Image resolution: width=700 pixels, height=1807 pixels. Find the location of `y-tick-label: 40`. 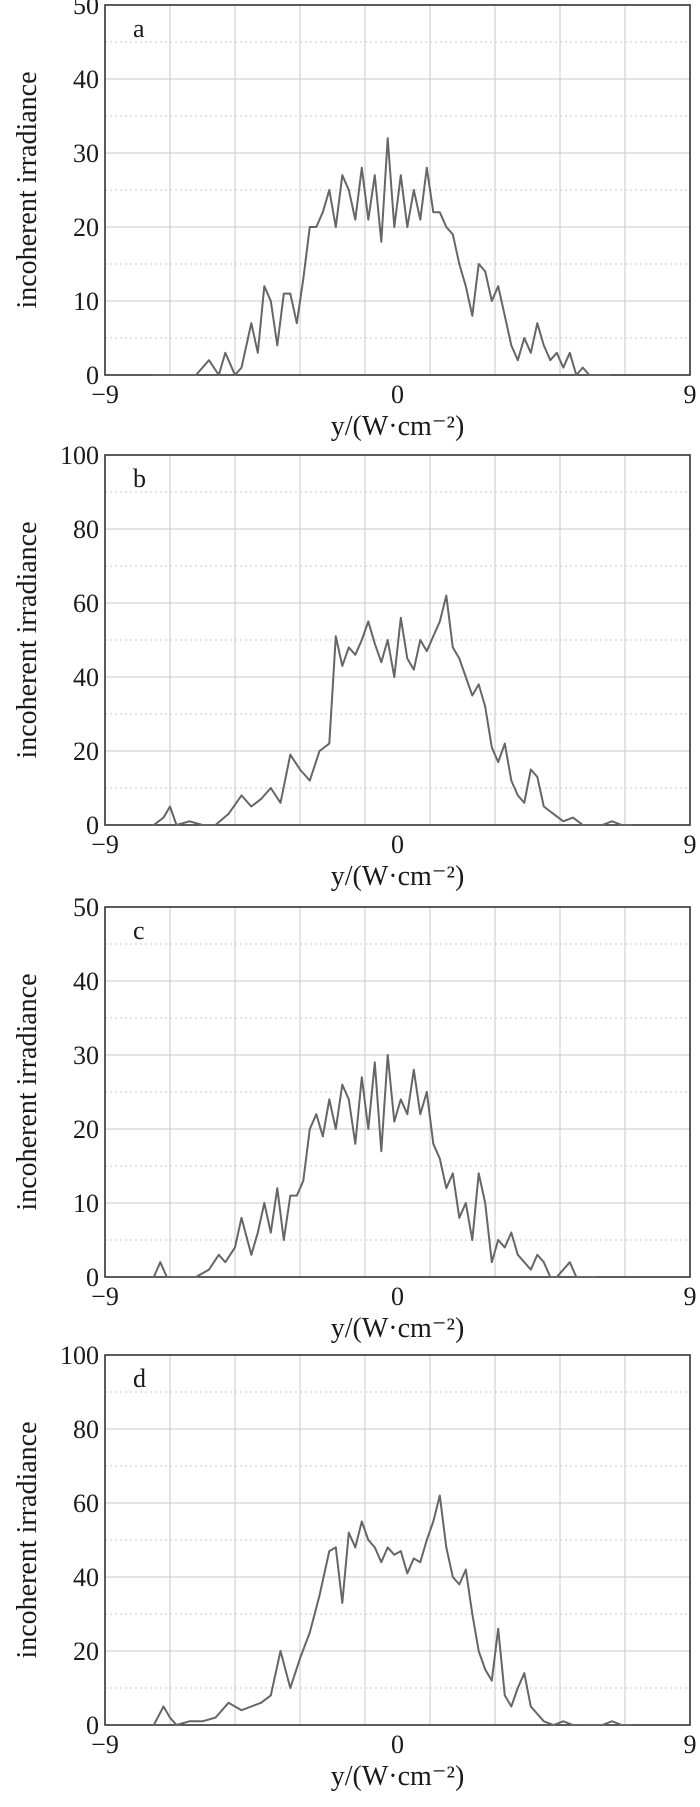

y-tick-label: 40 is located at coordinates (86, 677).